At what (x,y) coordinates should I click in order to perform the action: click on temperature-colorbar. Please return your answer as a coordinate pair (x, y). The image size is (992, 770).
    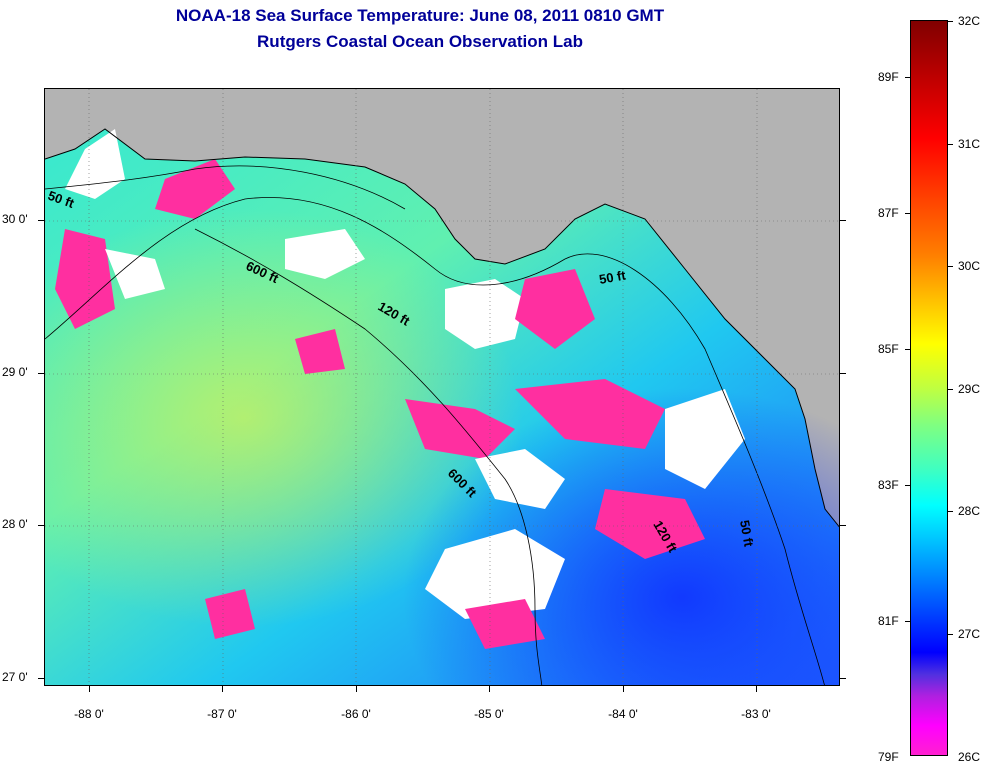
    Looking at the image, I should click on (929, 388).